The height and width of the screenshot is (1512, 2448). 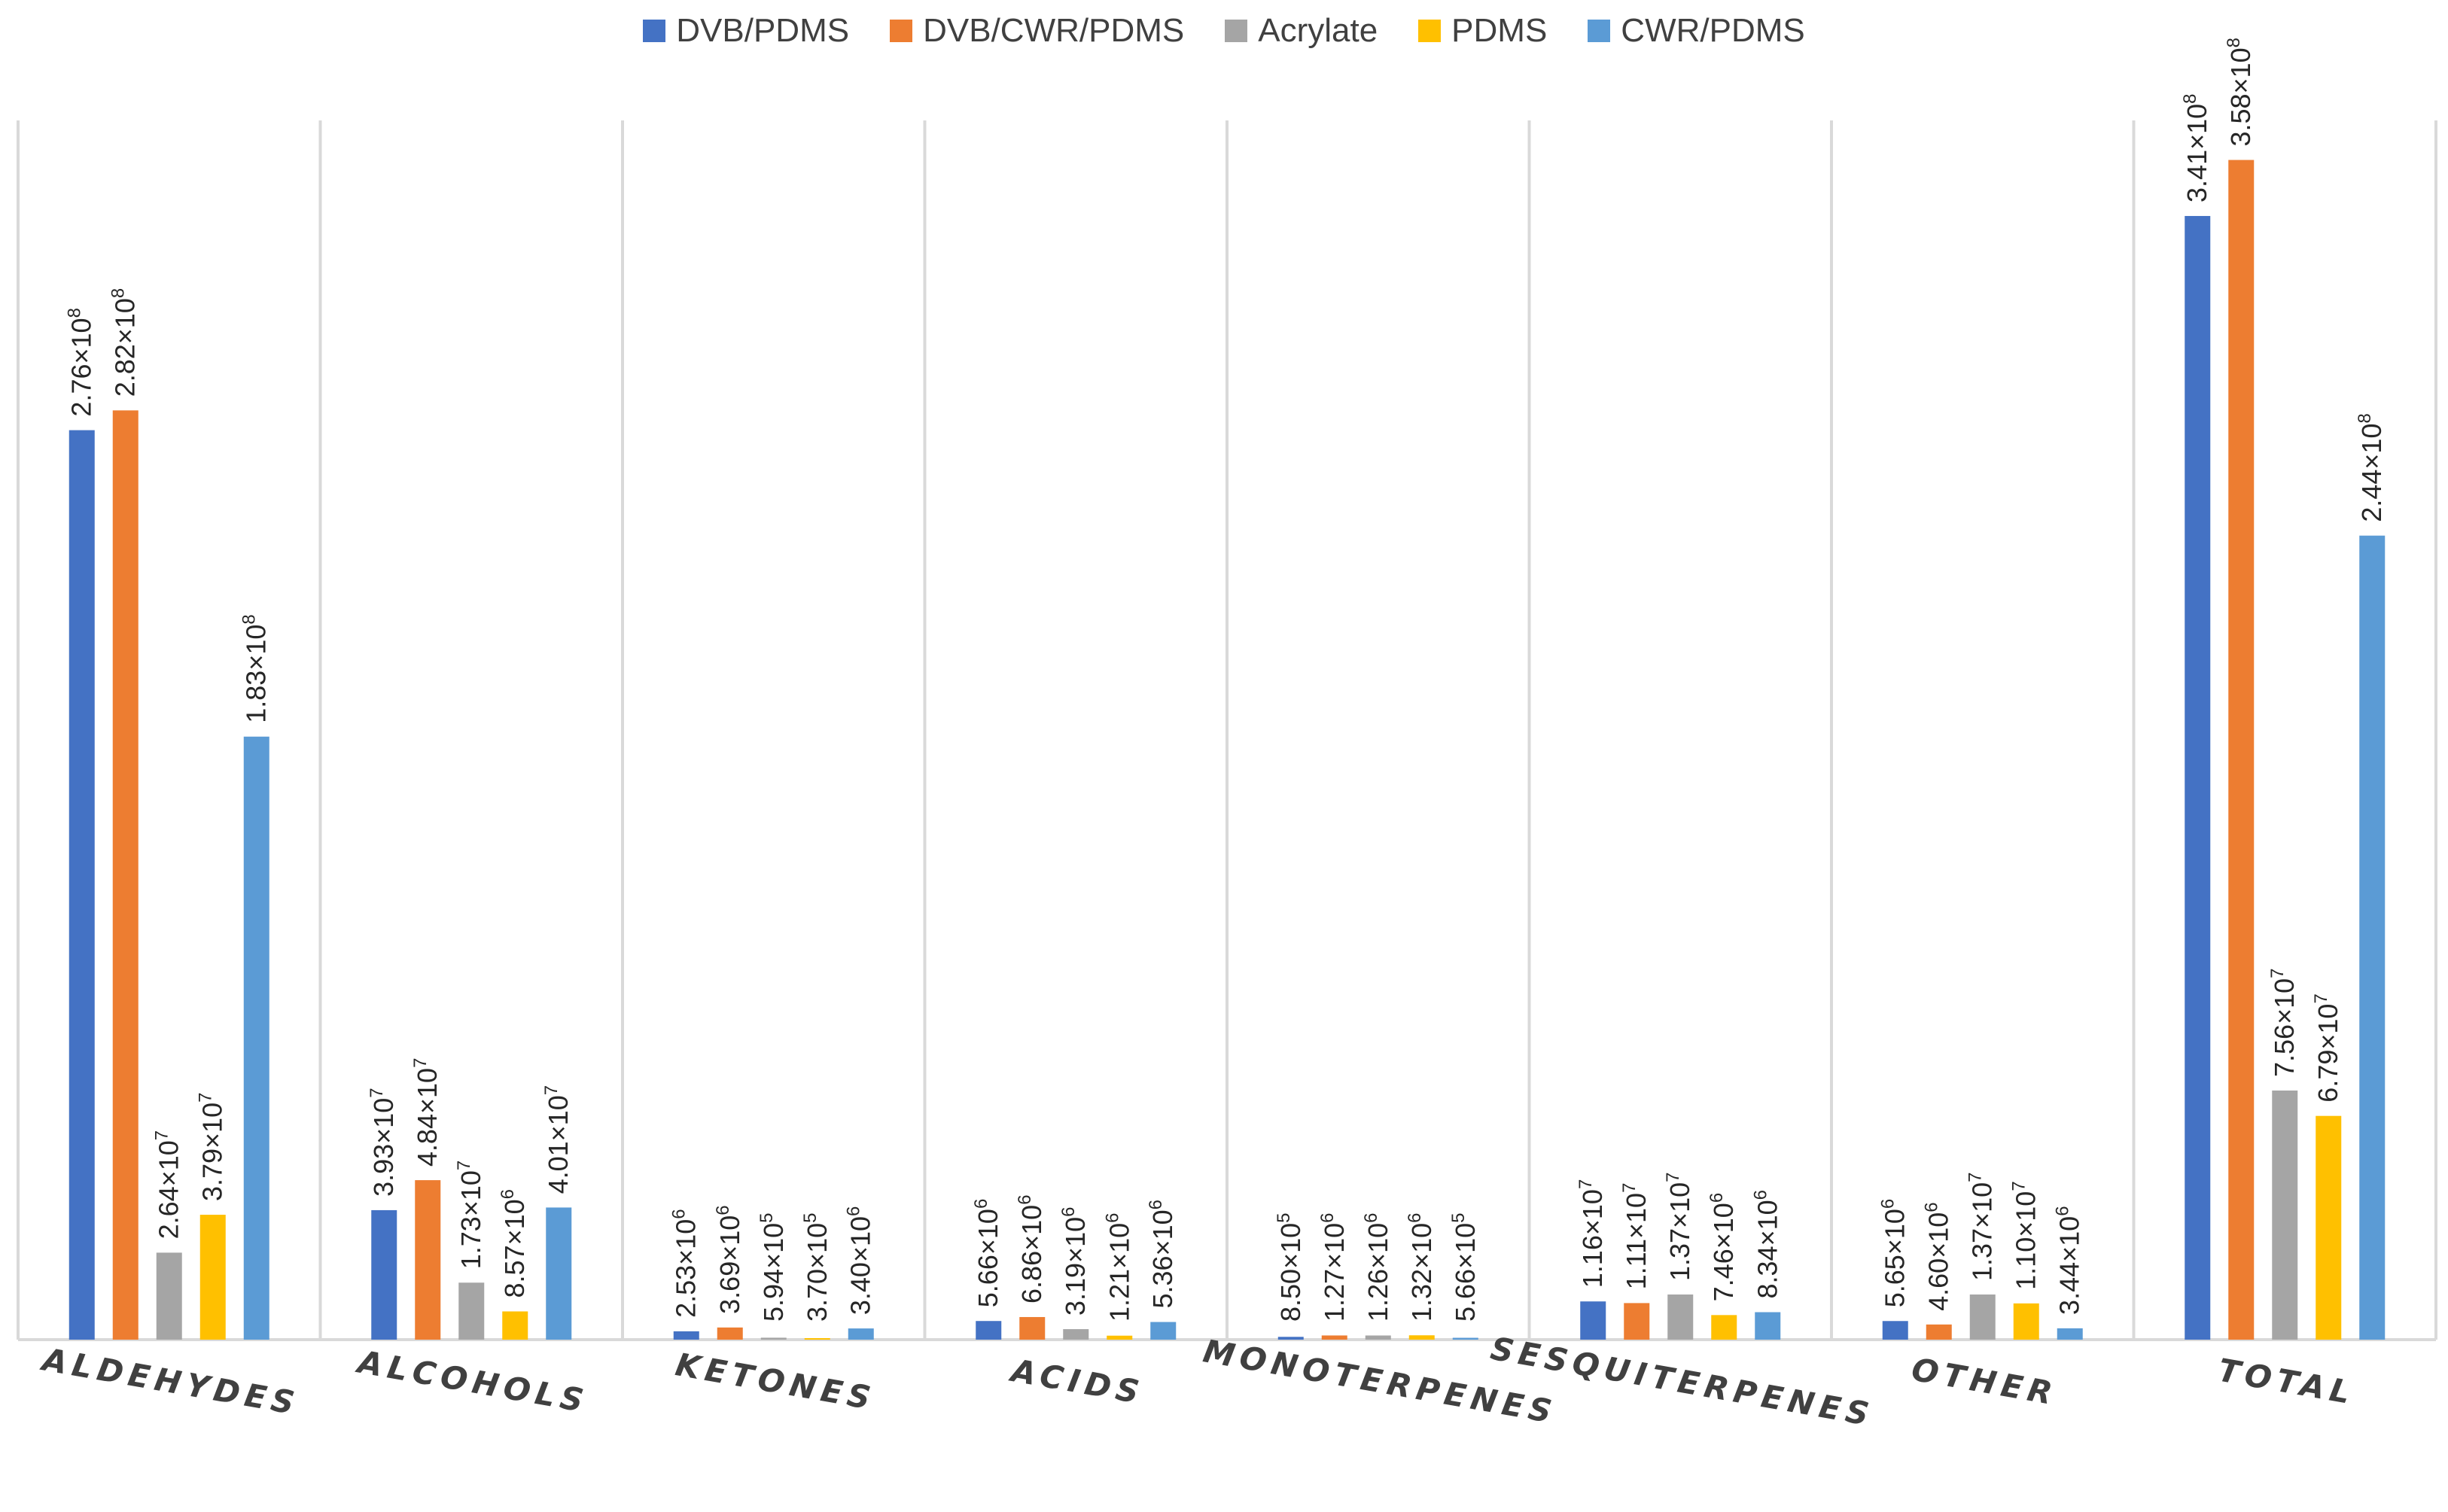 What do you see at coordinates (470, 1243) in the screenshot?
I see `data-label-mantissa: 1.73` at bounding box center [470, 1243].